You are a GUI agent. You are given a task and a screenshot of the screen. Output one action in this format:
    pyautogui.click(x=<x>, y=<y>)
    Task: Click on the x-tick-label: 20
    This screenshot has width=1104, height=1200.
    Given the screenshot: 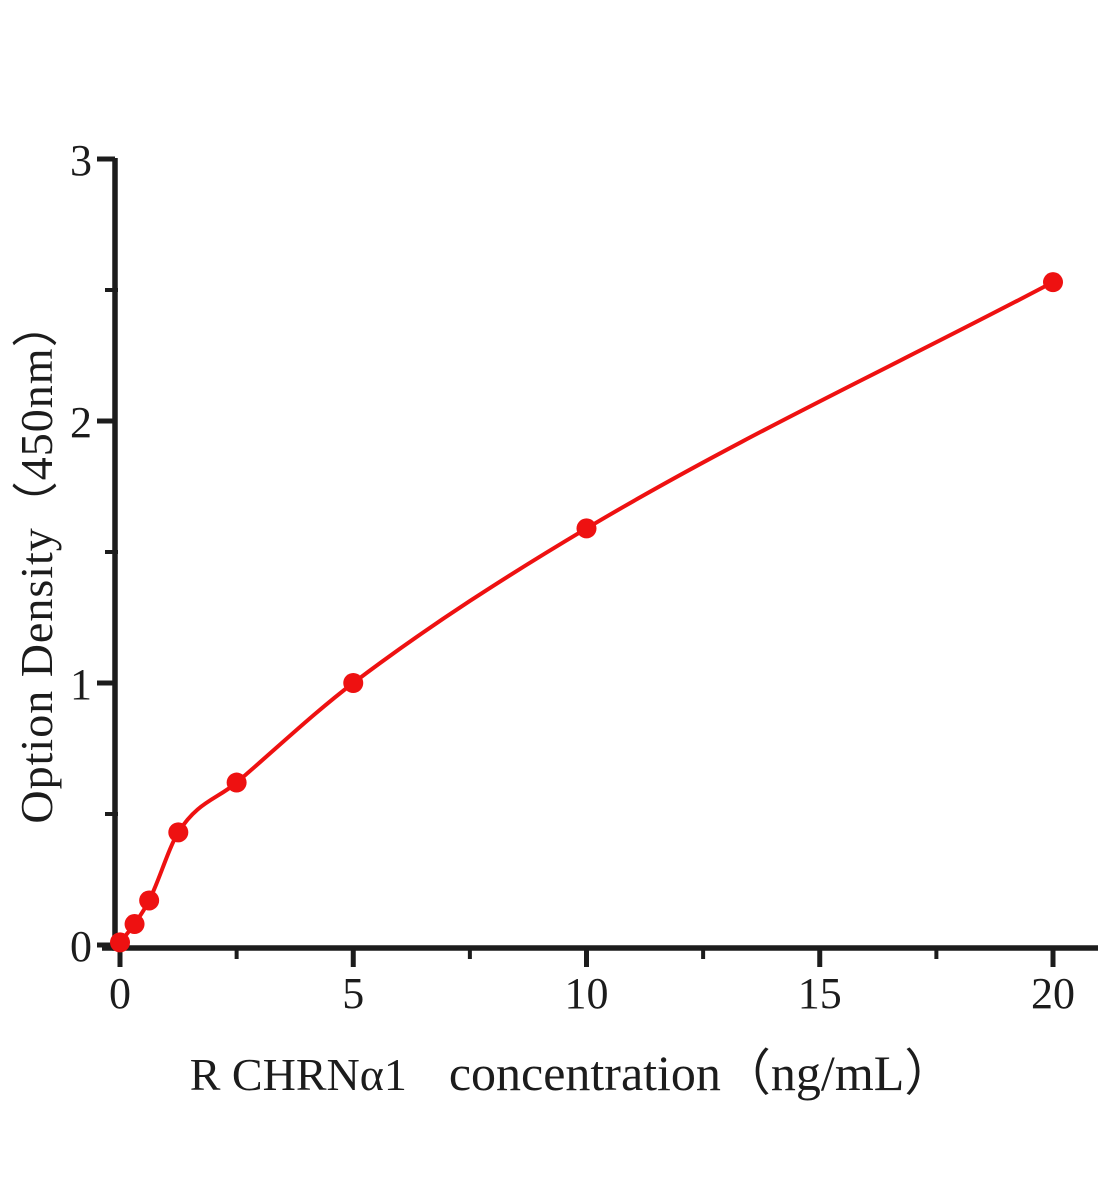 What is the action you would take?
    pyautogui.click(x=1053, y=993)
    